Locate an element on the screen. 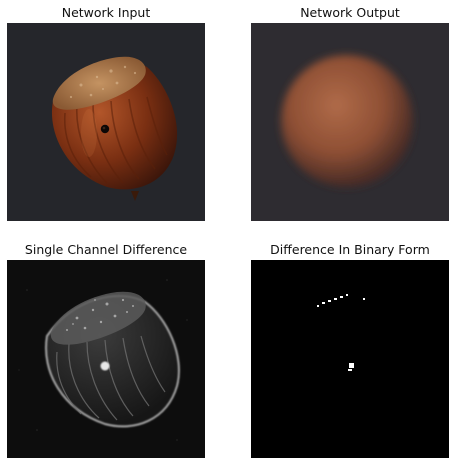 The image size is (455, 465). single-channel-difference-title: Single Channel Difference is located at coordinates (106, 249).